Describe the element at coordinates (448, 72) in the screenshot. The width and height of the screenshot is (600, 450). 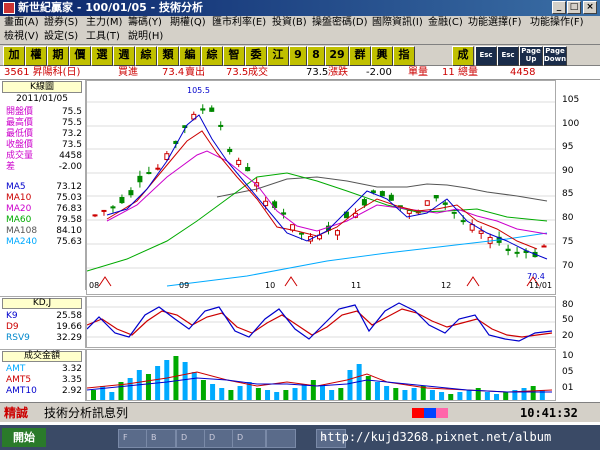
I see `unit-value: 11` at that location.